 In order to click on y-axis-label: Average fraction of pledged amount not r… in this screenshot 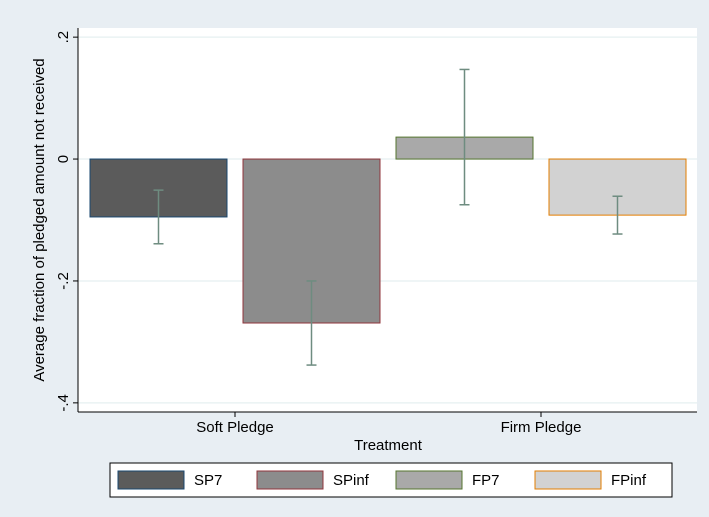, I will do `click(39, 219)`.